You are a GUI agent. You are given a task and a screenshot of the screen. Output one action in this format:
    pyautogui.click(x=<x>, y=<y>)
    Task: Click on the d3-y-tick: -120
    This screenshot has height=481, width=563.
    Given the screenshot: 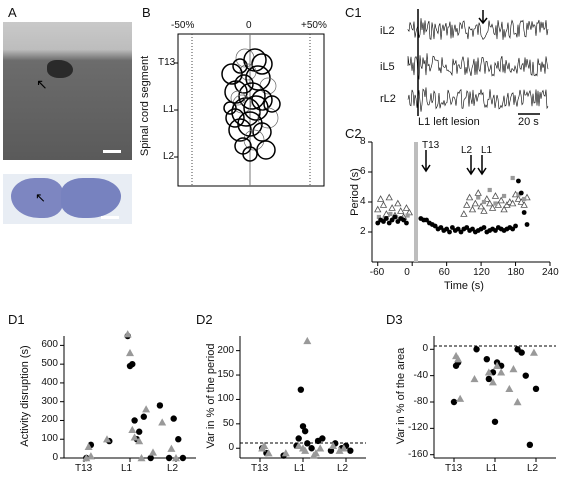 What is the action you would take?
    pyautogui.click(x=417, y=428)
    